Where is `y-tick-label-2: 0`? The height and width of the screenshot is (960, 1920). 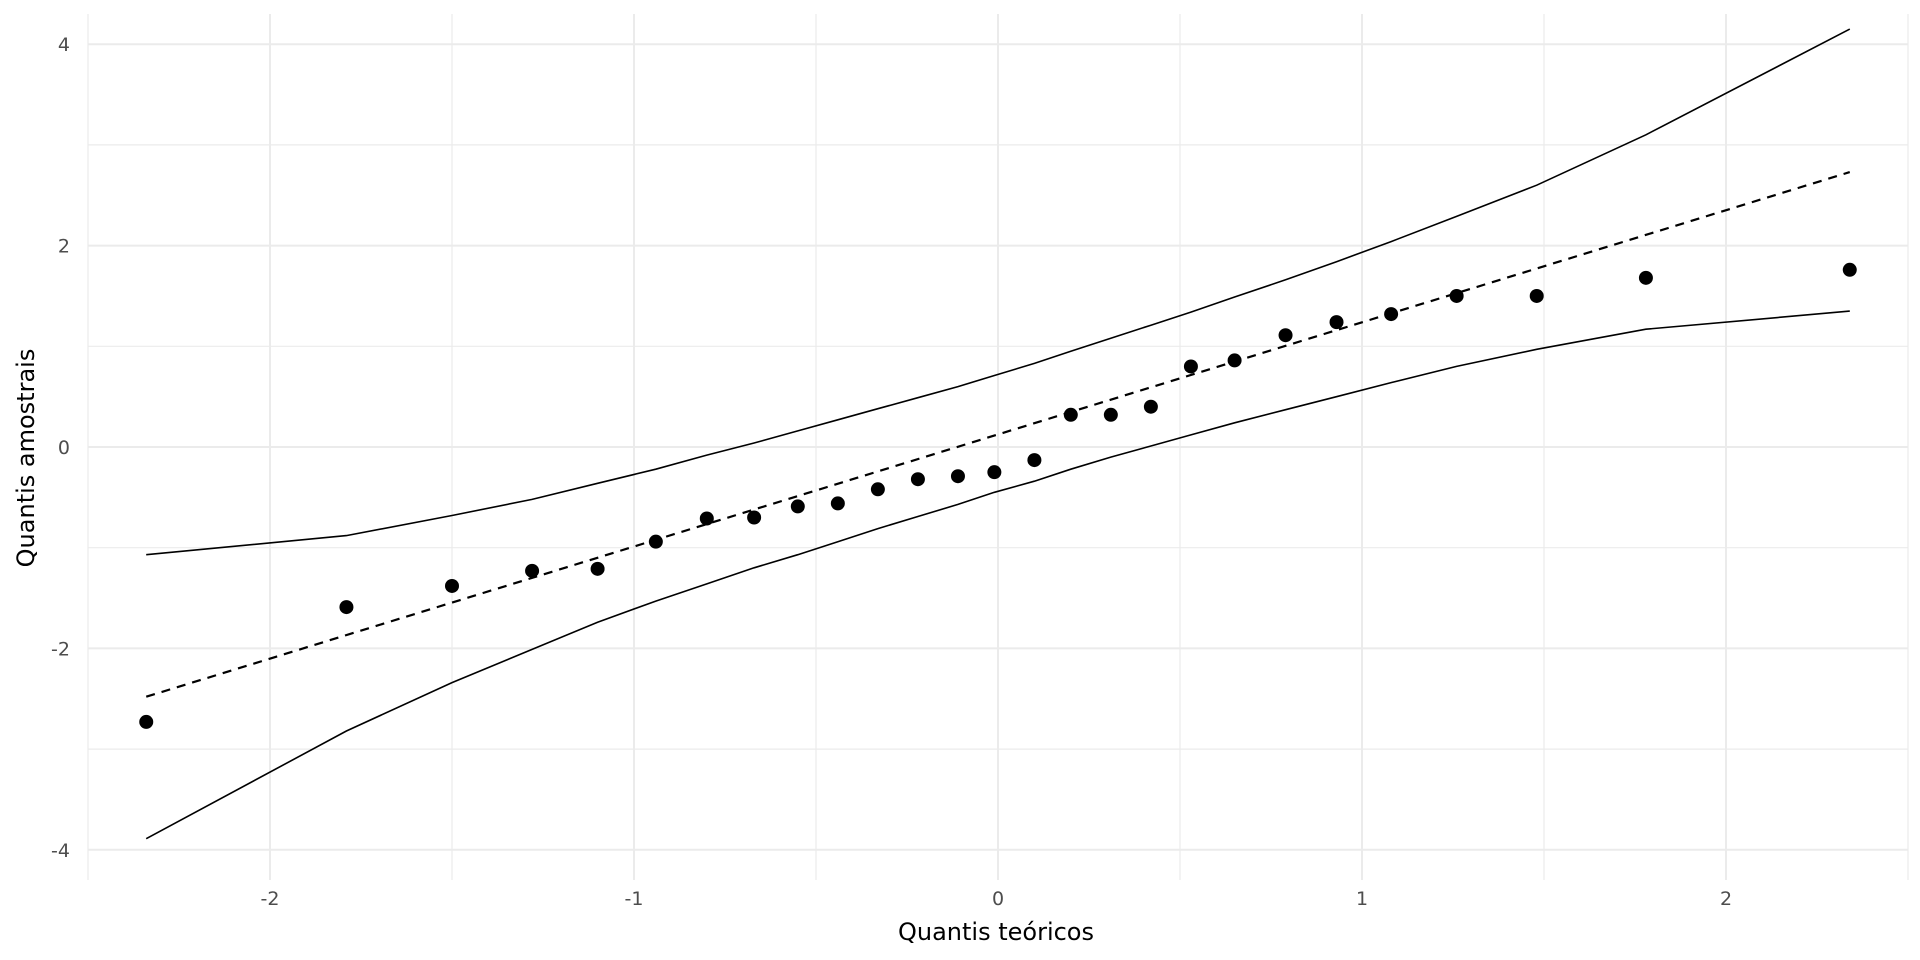
y-tick-label-2: 0 is located at coordinates (64, 448).